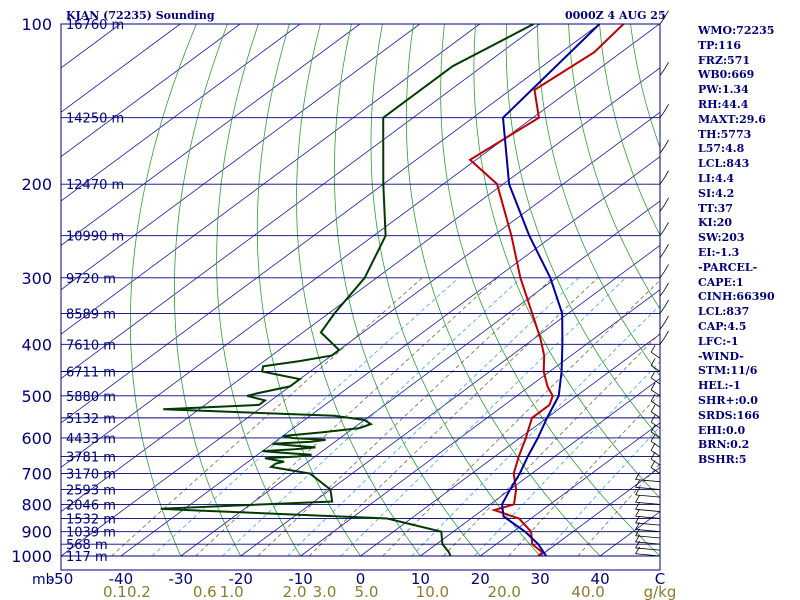 The height and width of the screenshot is (600, 800). I want to click on temperature-tick-label: -20, so click(240, 579).